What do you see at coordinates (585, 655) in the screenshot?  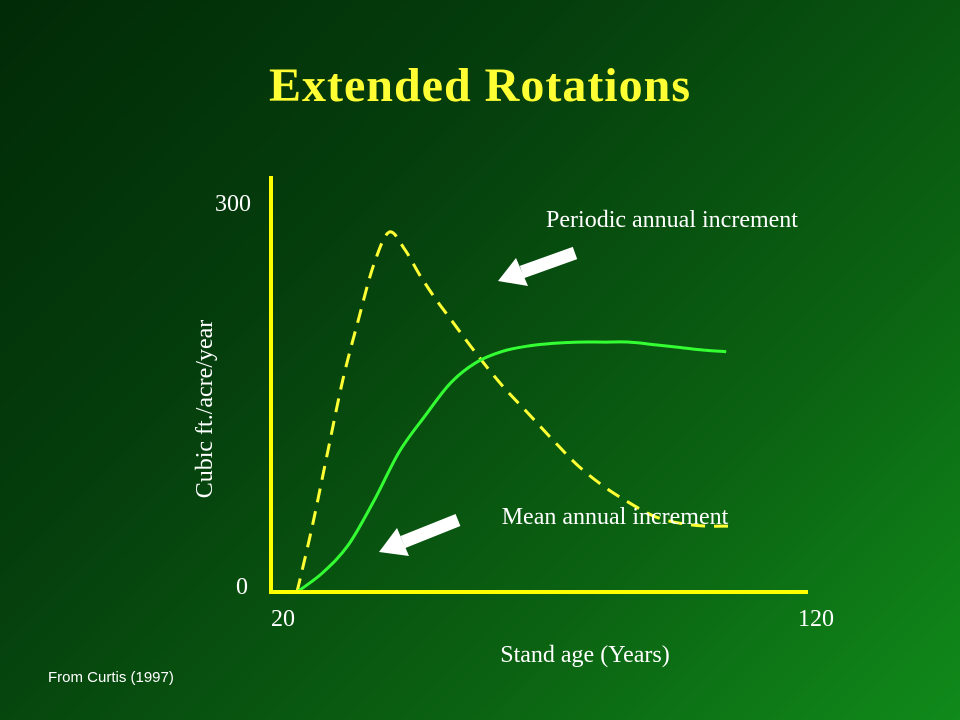 I see `x-axis-label: Stand age (Years)` at bounding box center [585, 655].